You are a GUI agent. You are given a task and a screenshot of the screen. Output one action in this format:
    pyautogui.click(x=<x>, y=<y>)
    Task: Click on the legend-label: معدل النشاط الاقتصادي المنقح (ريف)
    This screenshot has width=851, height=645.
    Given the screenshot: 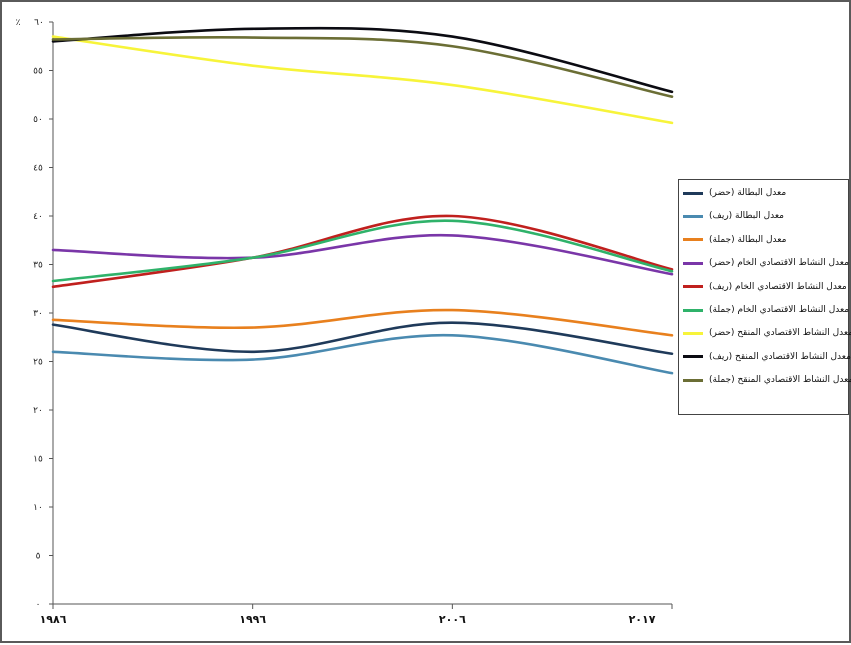 What is the action you would take?
    pyautogui.click(x=780, y=356)
    